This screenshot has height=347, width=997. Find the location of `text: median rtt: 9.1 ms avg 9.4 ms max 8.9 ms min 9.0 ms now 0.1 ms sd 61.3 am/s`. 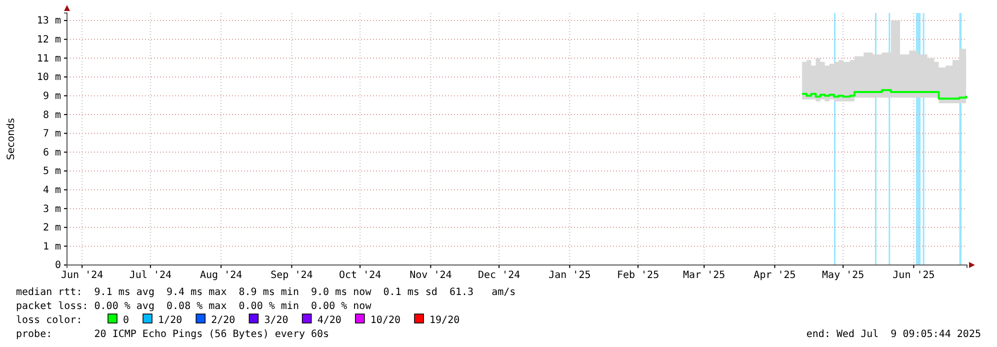

text: median rtt: 9.1 ms avg 9.4 ms max 8.9 ms min 9.0 ms now 0.1 ms sd 61.3 am/s is located at coordinates (266, 292).